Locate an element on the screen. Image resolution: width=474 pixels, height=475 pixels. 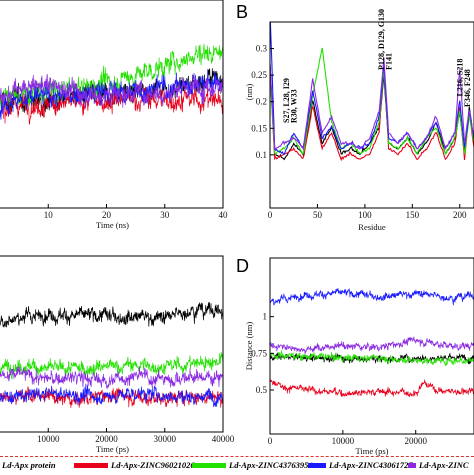
x-tick-label: 10 is located at coordinates (49, 215).